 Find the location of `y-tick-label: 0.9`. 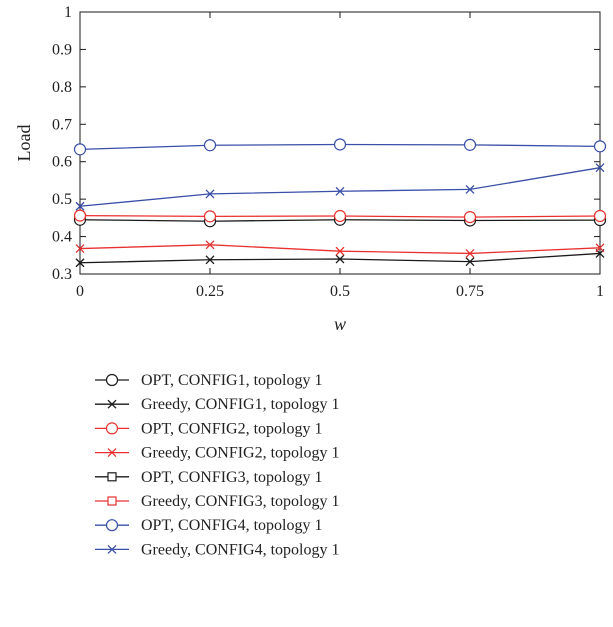

y-tick-label: 0.9 is located at coordinates (62, 49).